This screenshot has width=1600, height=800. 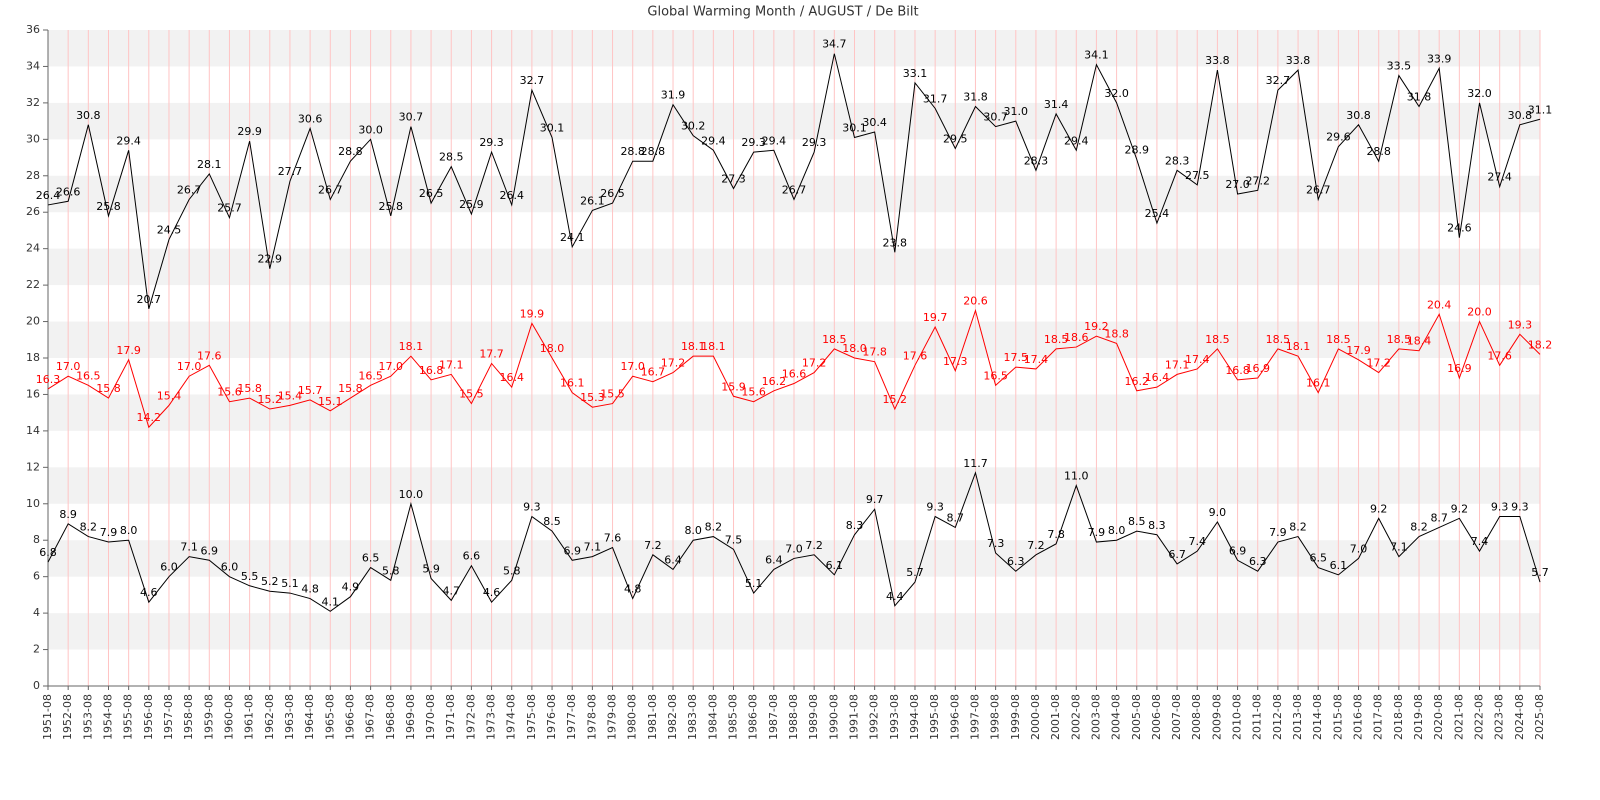 What do you see at coordinates (874, 352) in the screenshot?
I see `data-label: 17.8` at bounding box center [874, 352].